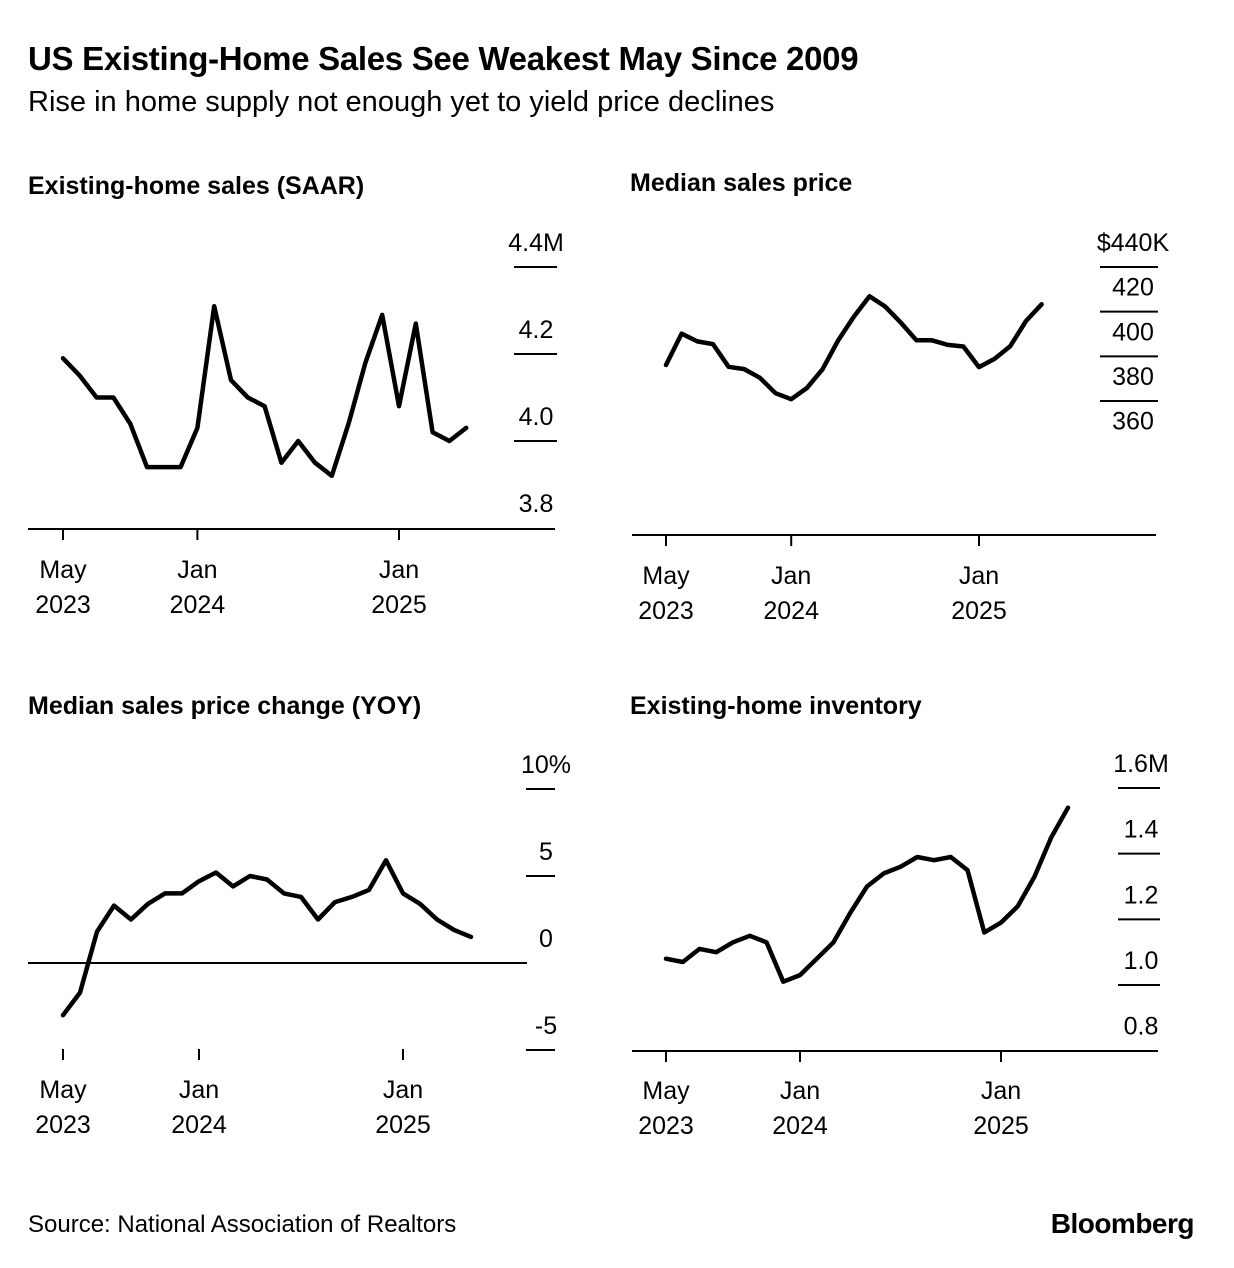 The width and height of the screenshot is (1234, 1268). I want to click on panel-title-median-price: Median sales price, so click(741, 183).